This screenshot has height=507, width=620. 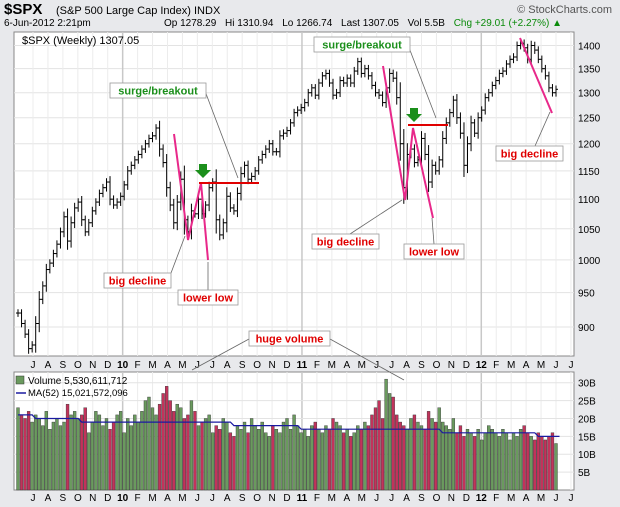 What do you see at coordinates (47, 23) in the screenshot?
I see `quote-date: 6-Jun-2012 2:21pm` at bounding box center [47, 23].